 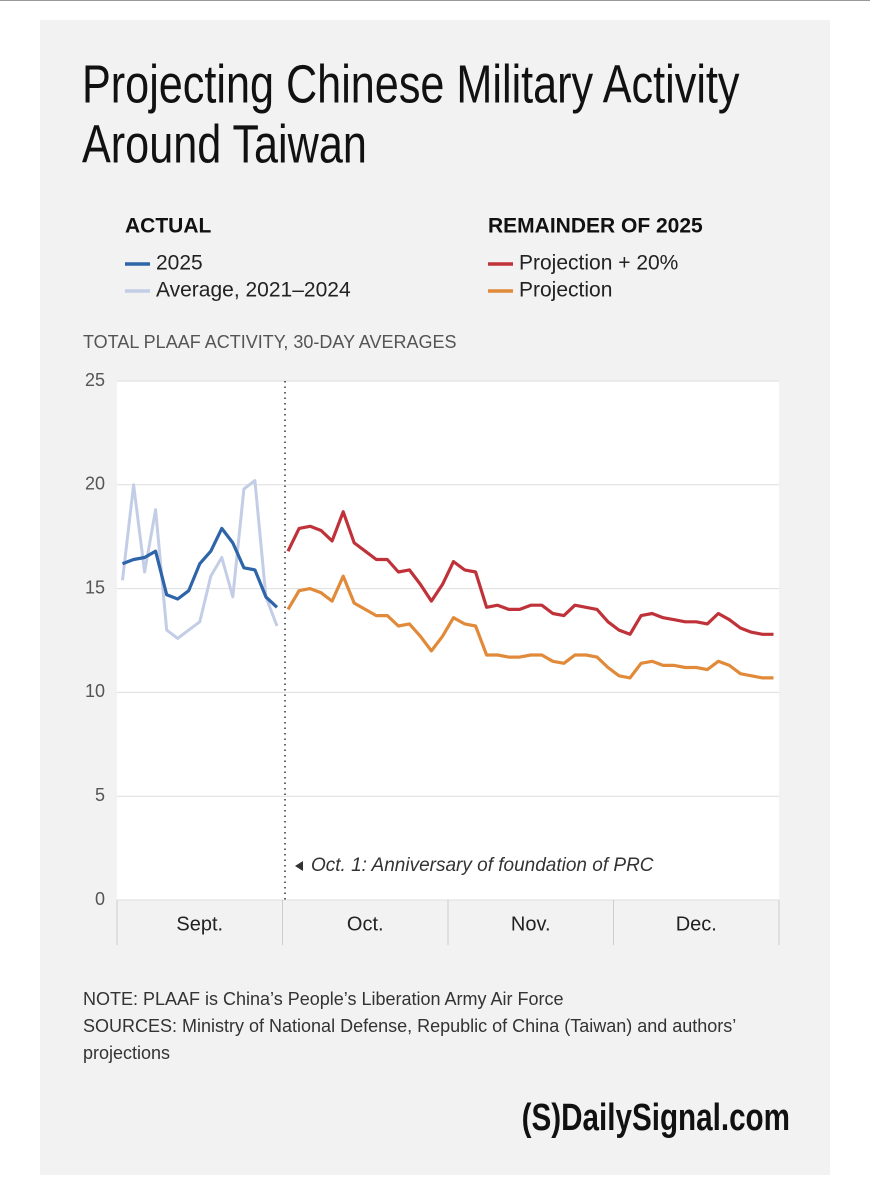 I want to click on x-tick-label: Nov., so click(x=531, y=924).